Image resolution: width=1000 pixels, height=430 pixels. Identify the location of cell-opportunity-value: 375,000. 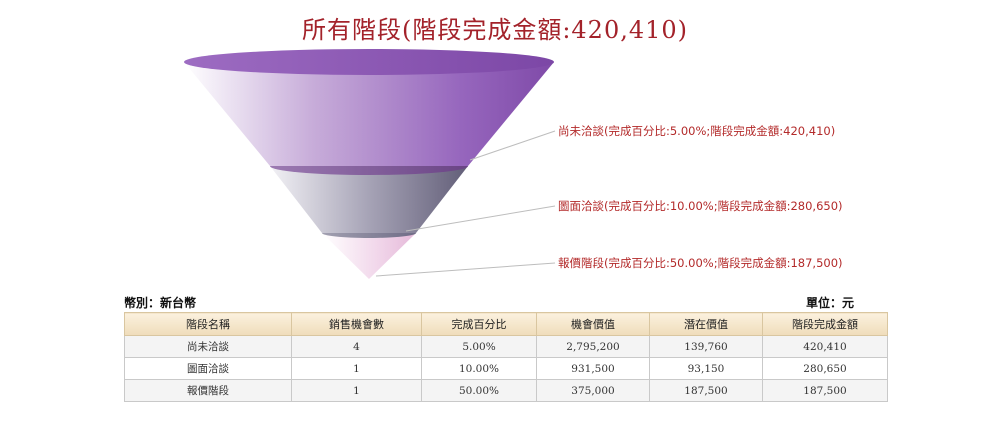
(593, 390).